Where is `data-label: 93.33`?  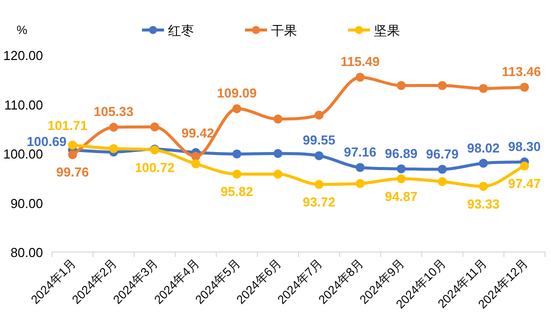
data-label: 93.33 is located at coordinates (483, 204).